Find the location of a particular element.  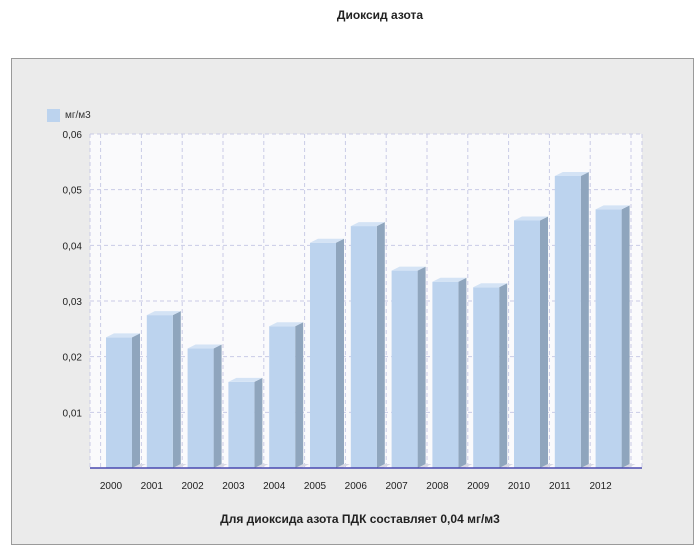

bar-2003 is located at coordinates (248, 422).